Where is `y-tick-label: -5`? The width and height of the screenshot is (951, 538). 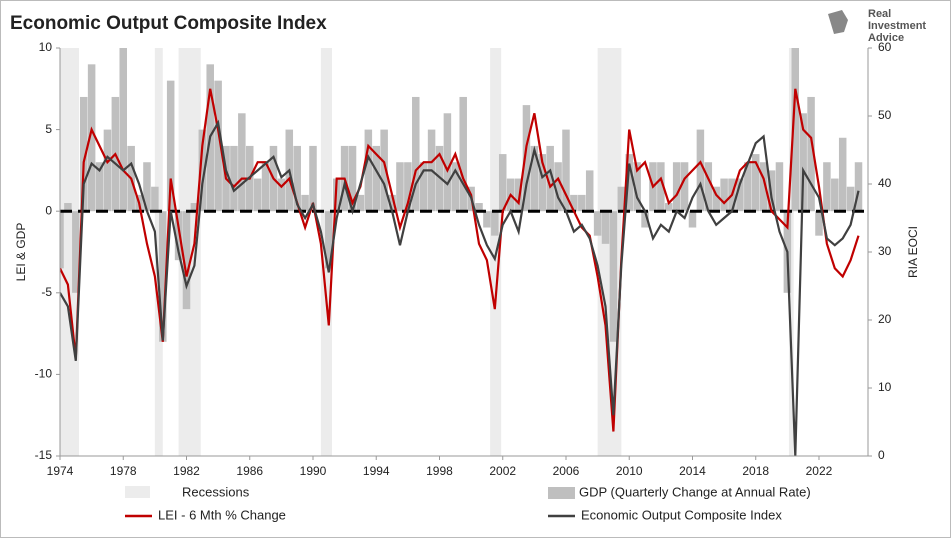
y-tick-label: -5 is located at coordinates (46, 292).